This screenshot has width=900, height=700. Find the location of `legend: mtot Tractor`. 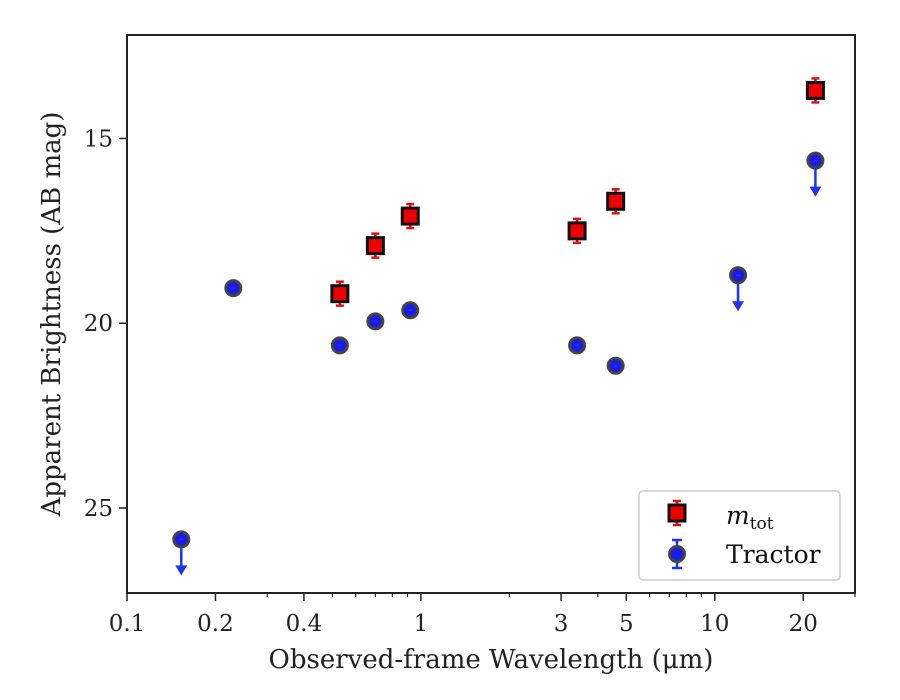

legend: mtot Tractor is located at coordinates (739, 535).